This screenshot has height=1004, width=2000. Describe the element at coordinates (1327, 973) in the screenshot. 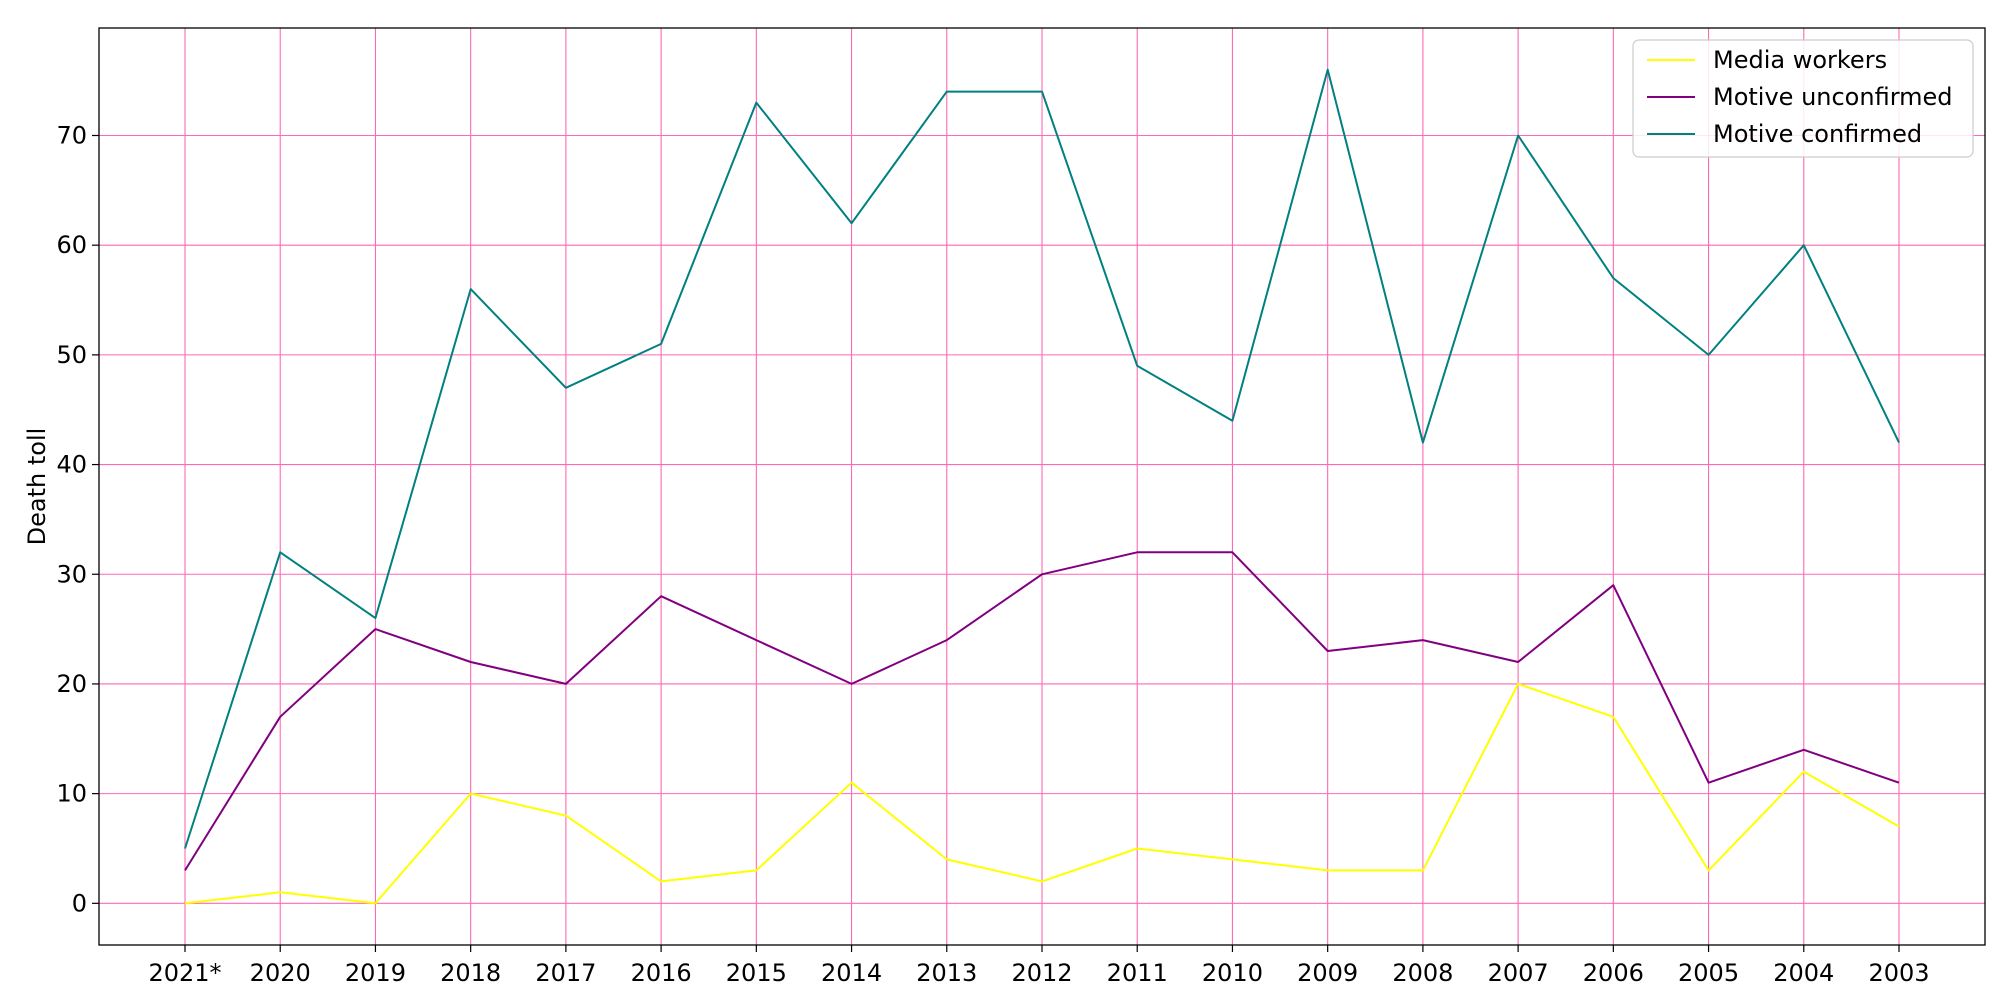

I see `x-tick-label: 2009` at that location.